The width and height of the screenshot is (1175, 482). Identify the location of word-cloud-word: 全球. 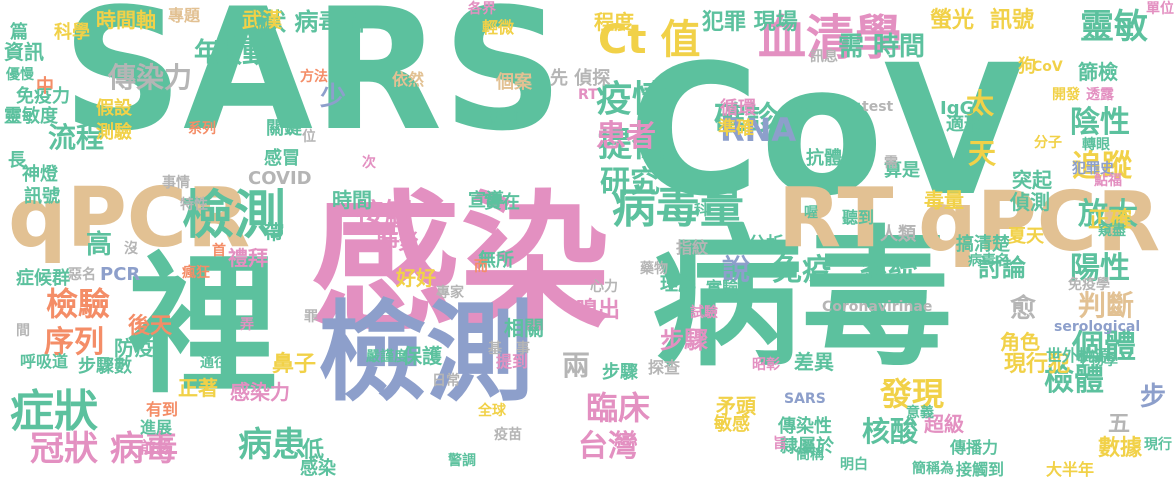
(492, 411).